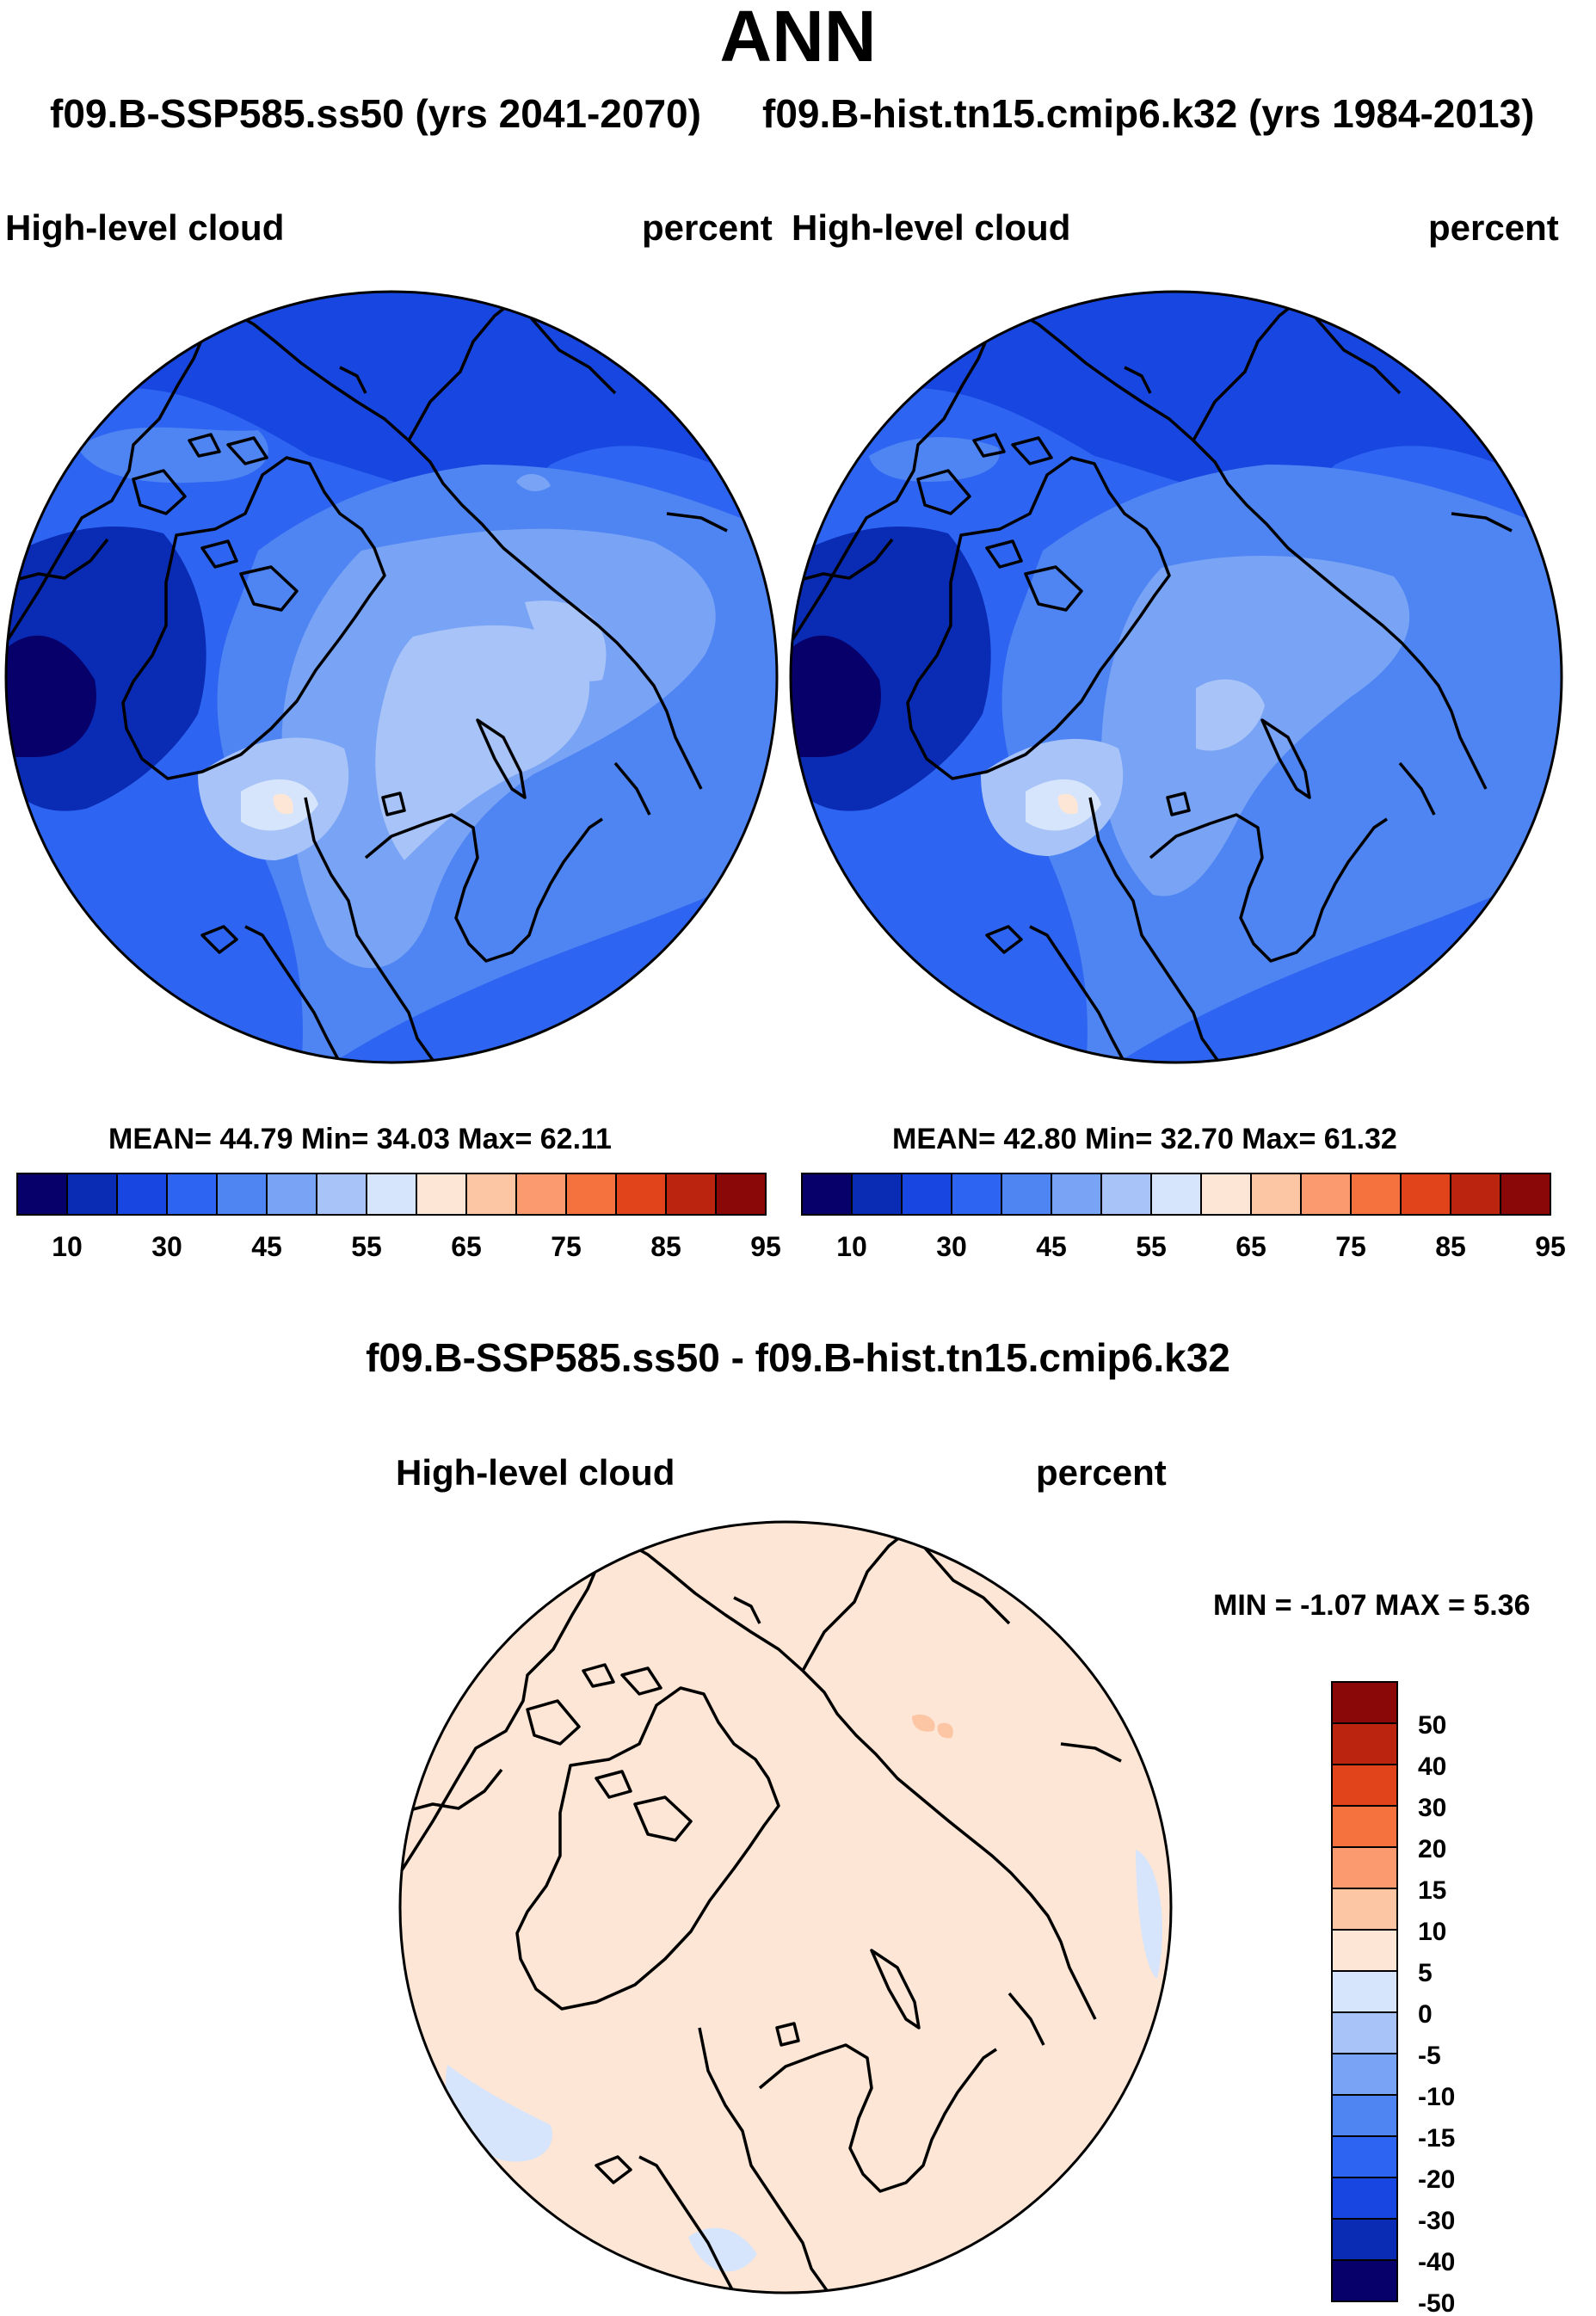 The image size is (1596, 2316). I want to click on difference-colorbar-tick-label: 10, so click(1432, 1932).